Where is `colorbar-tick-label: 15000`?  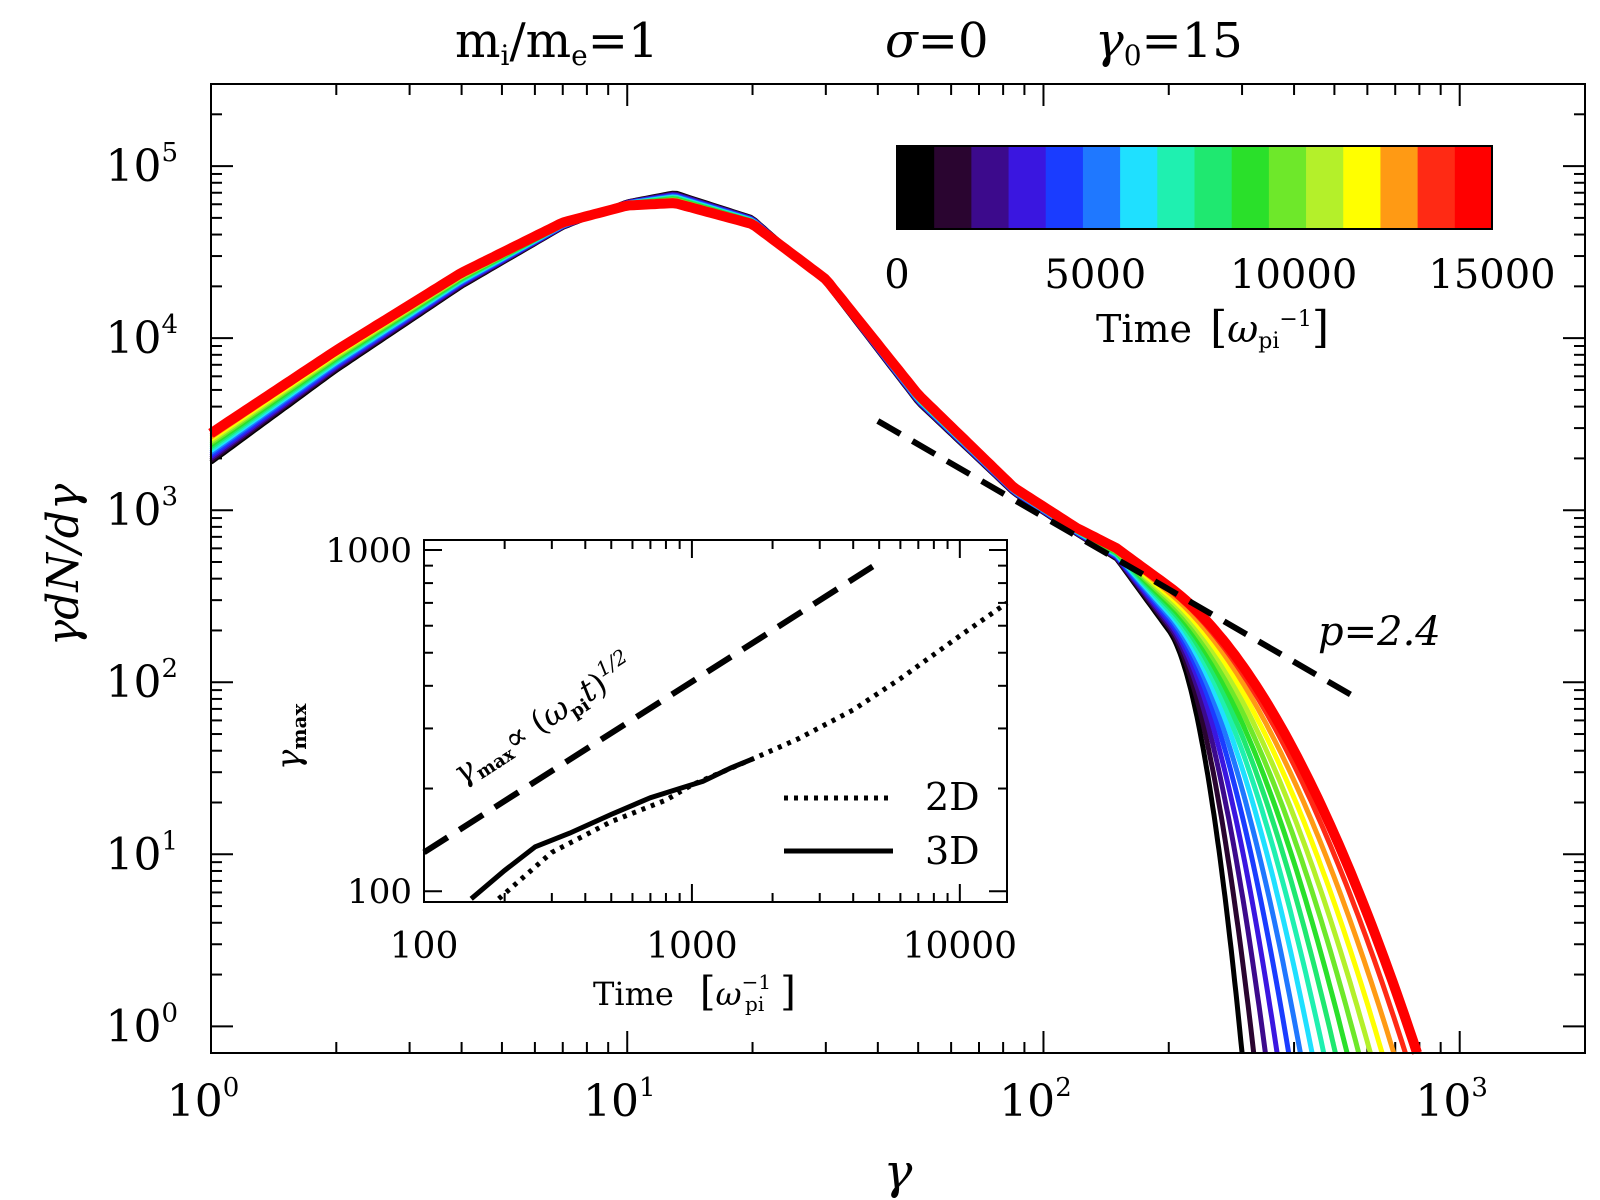 colorbar-tick-label: 15000 is located at coordinates (1491, 275).